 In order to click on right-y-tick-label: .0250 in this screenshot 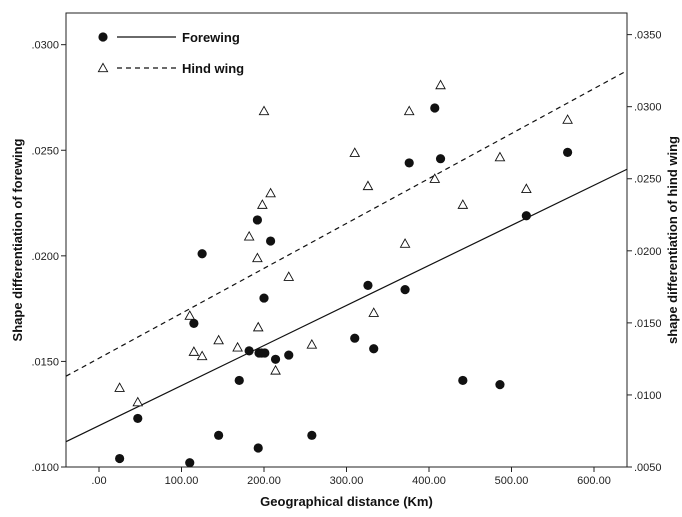, I will do `click(648, 180)`.